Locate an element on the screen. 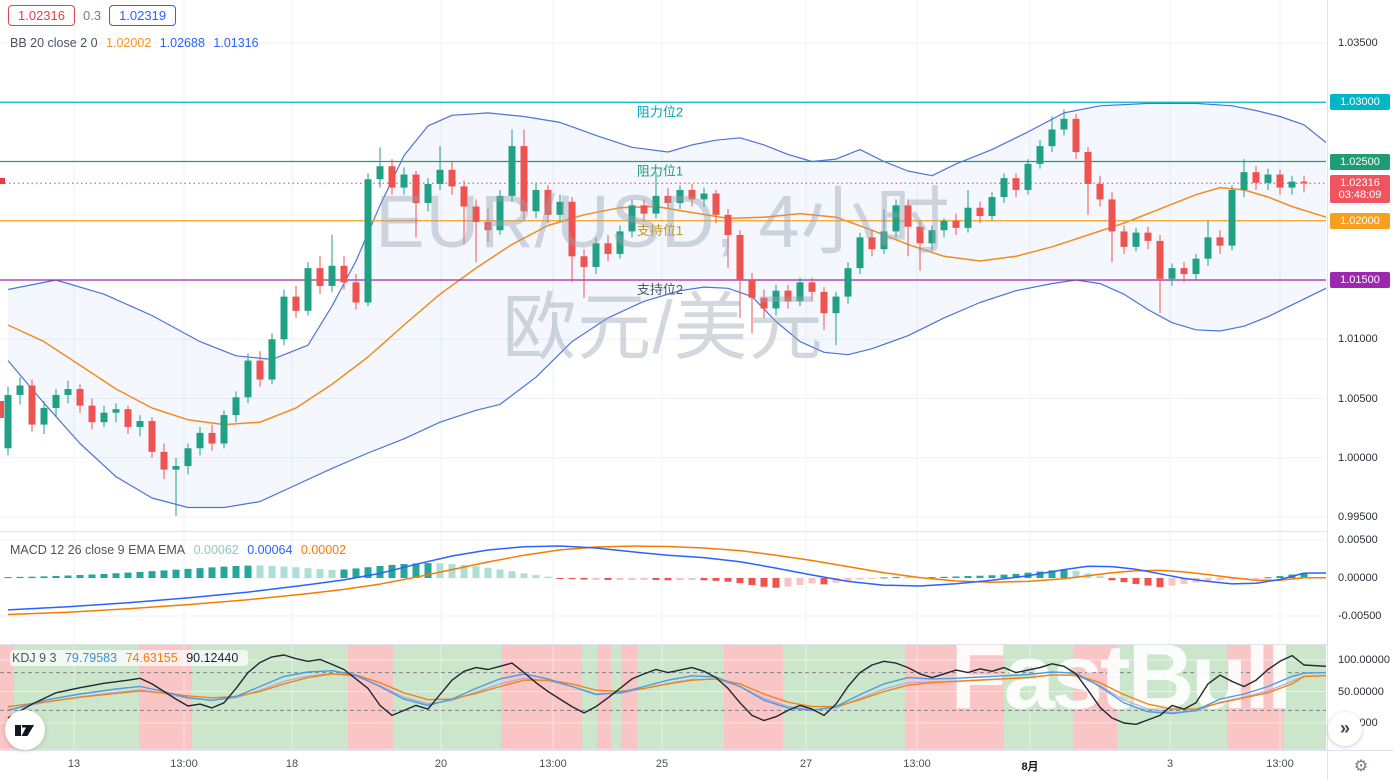  bid-price-badge: 1.02316 is located at coordinates (41, 15).